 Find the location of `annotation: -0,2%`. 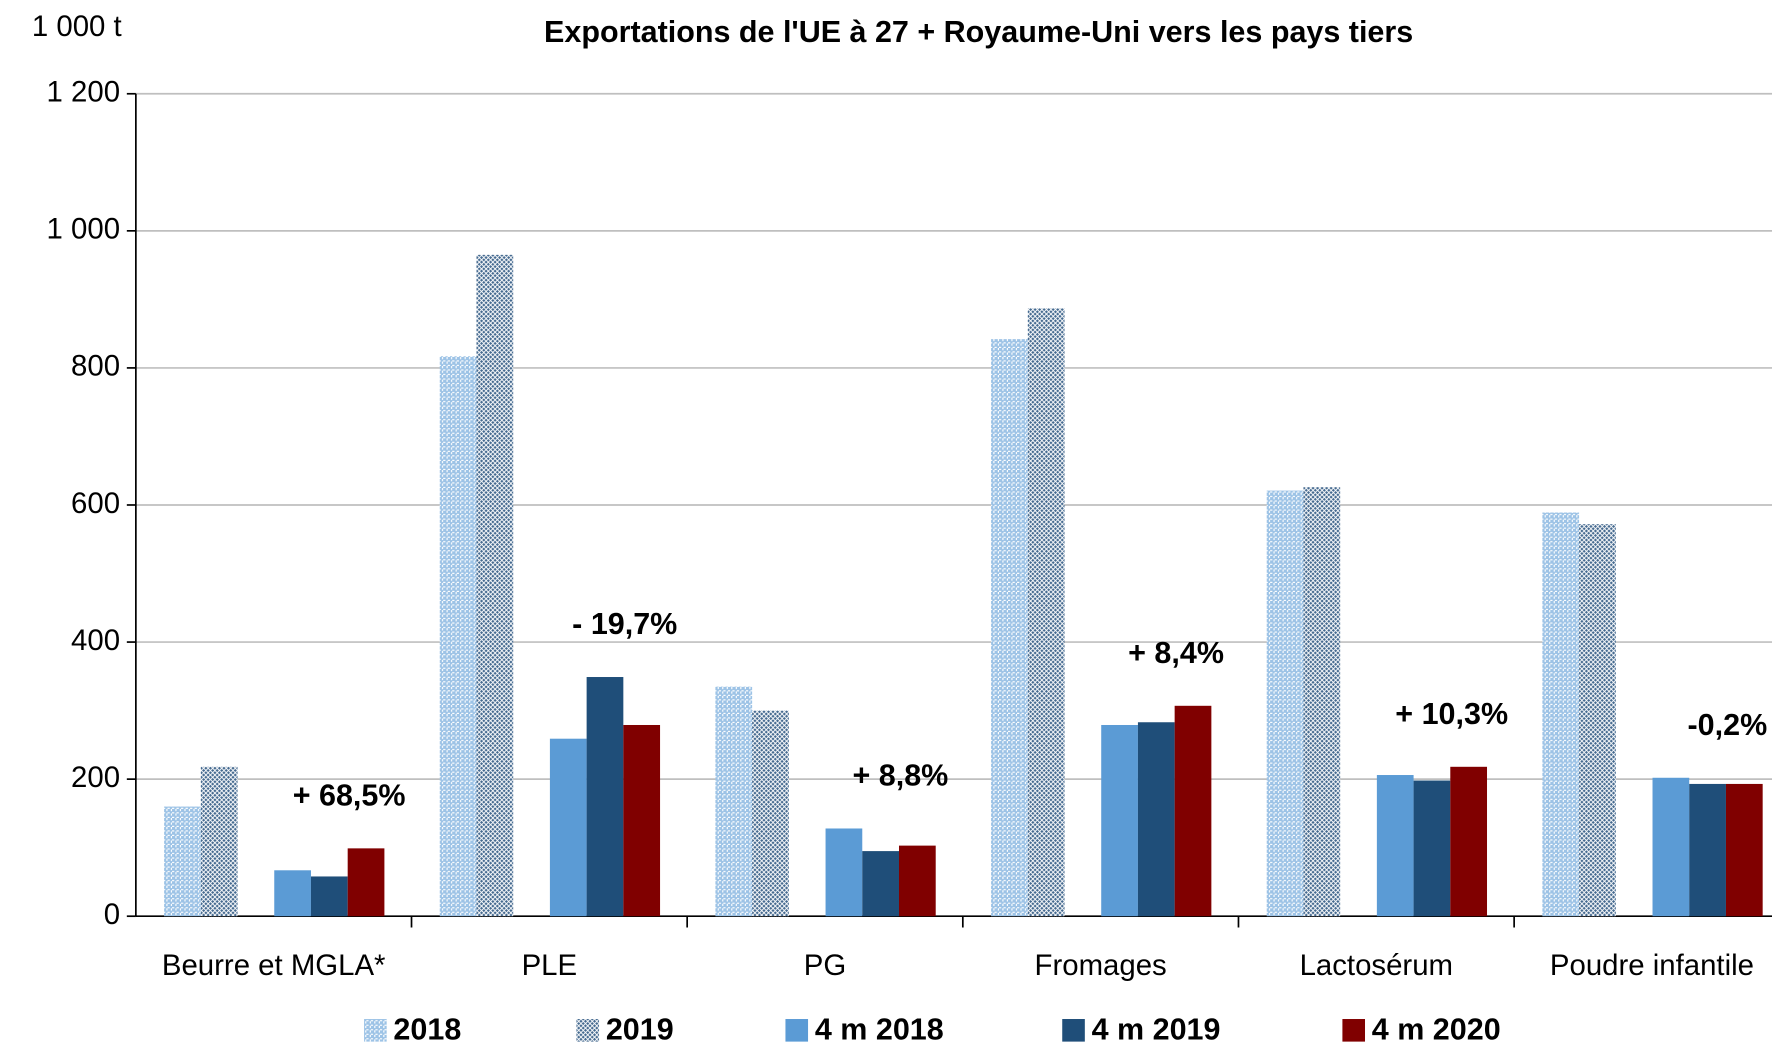

annotation: -0,2% is located at coordinates (1728, 725).